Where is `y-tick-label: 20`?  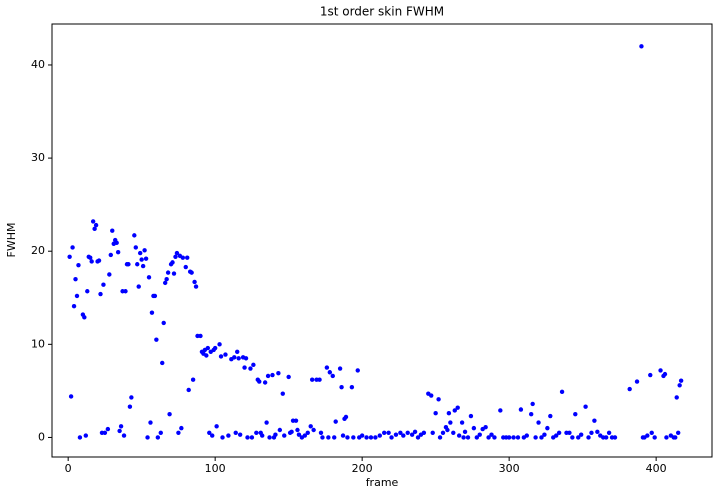 y-tick-label: 20 is located at coordinates (38, 250).